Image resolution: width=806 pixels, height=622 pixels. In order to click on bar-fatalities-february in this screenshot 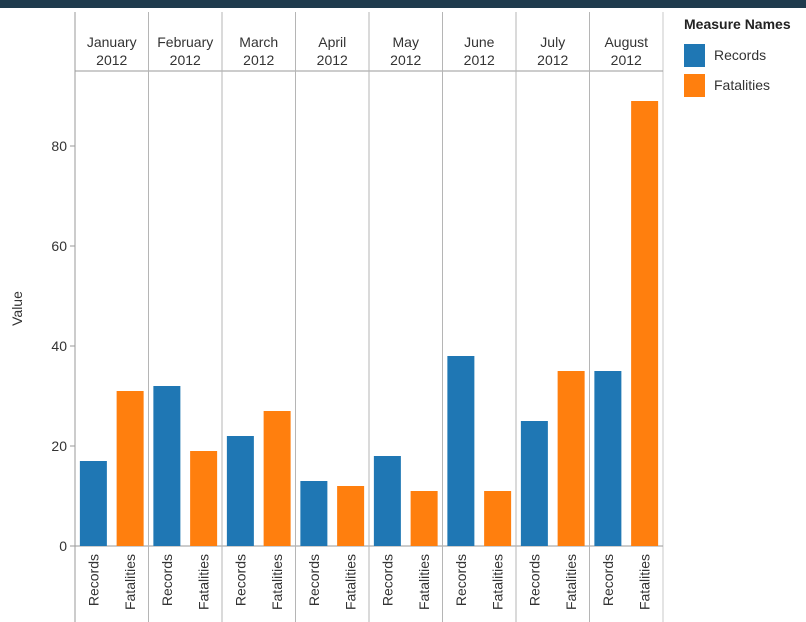, I will do `click(204, 498)`.